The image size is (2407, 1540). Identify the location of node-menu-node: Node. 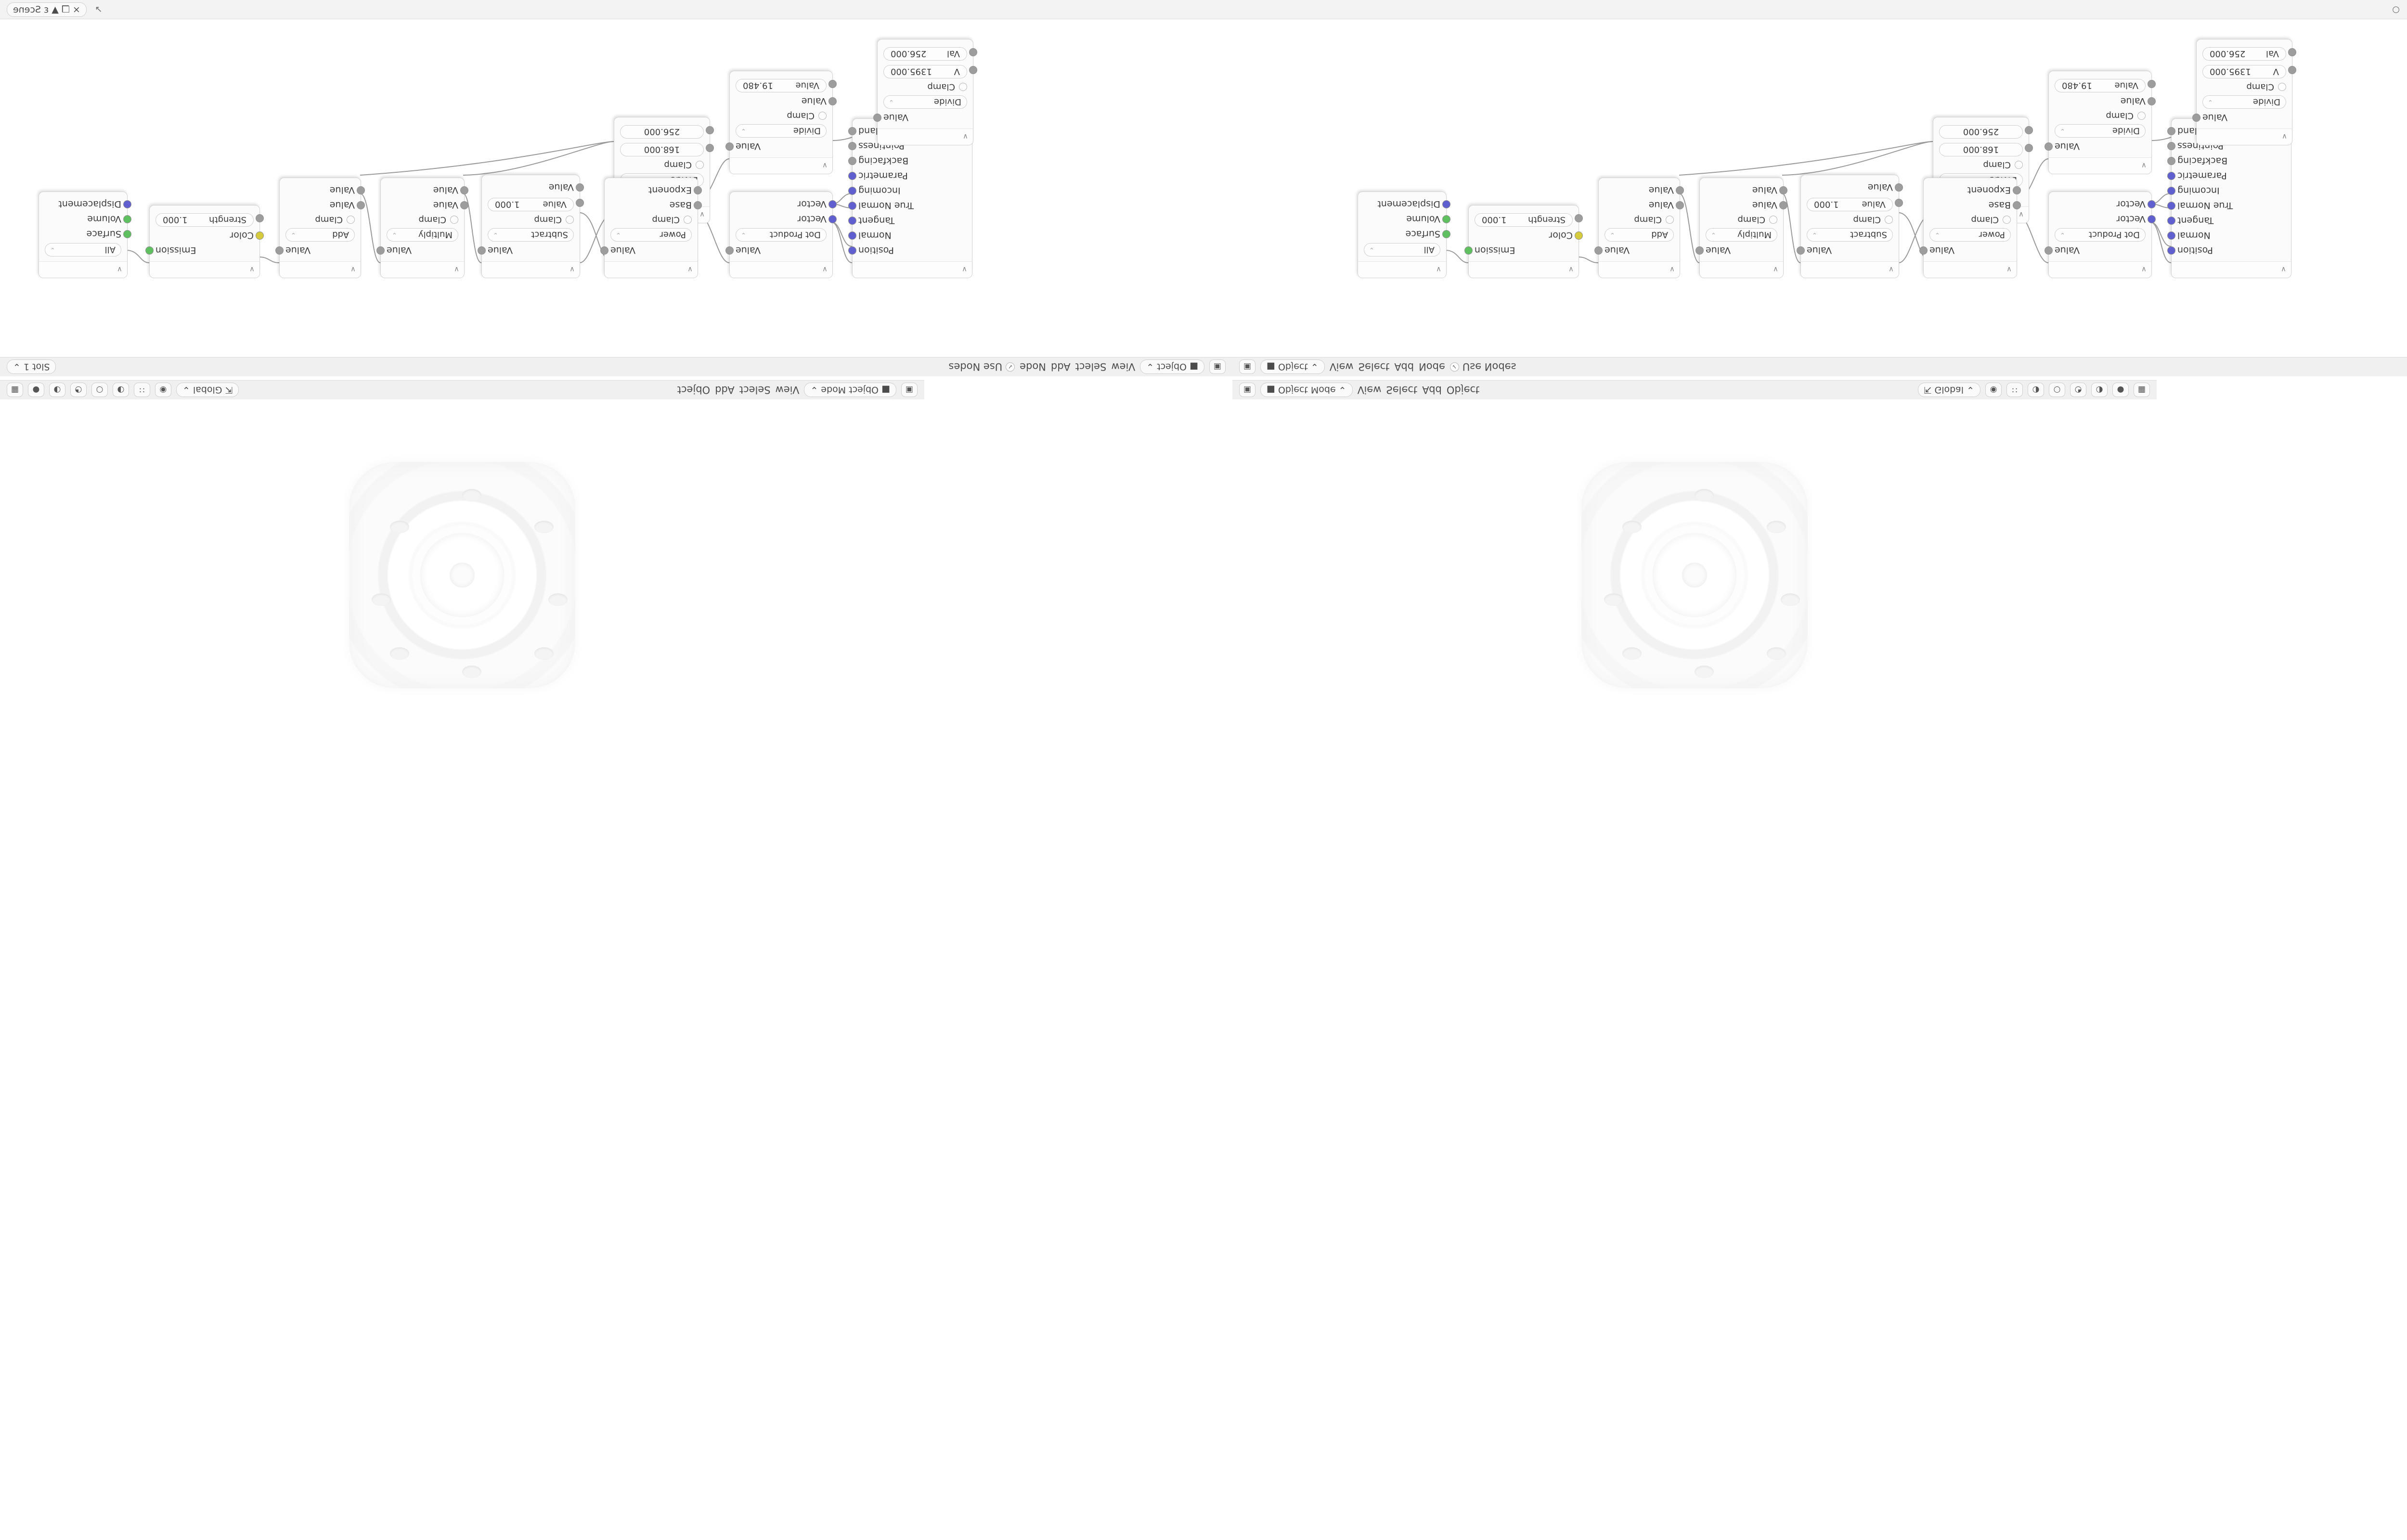
(1033, 367).